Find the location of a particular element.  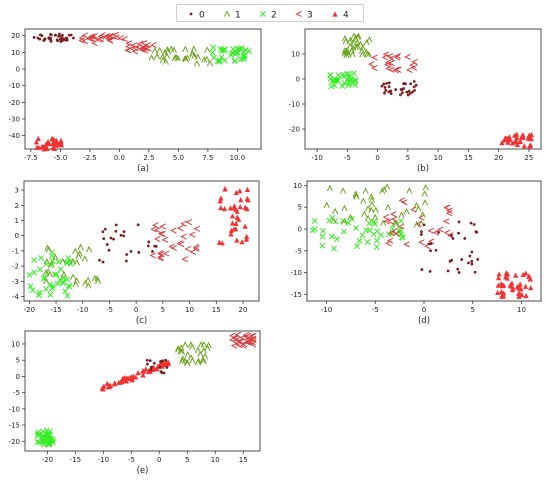

y-tick-label: 10 is located at coordinates (15, 53).